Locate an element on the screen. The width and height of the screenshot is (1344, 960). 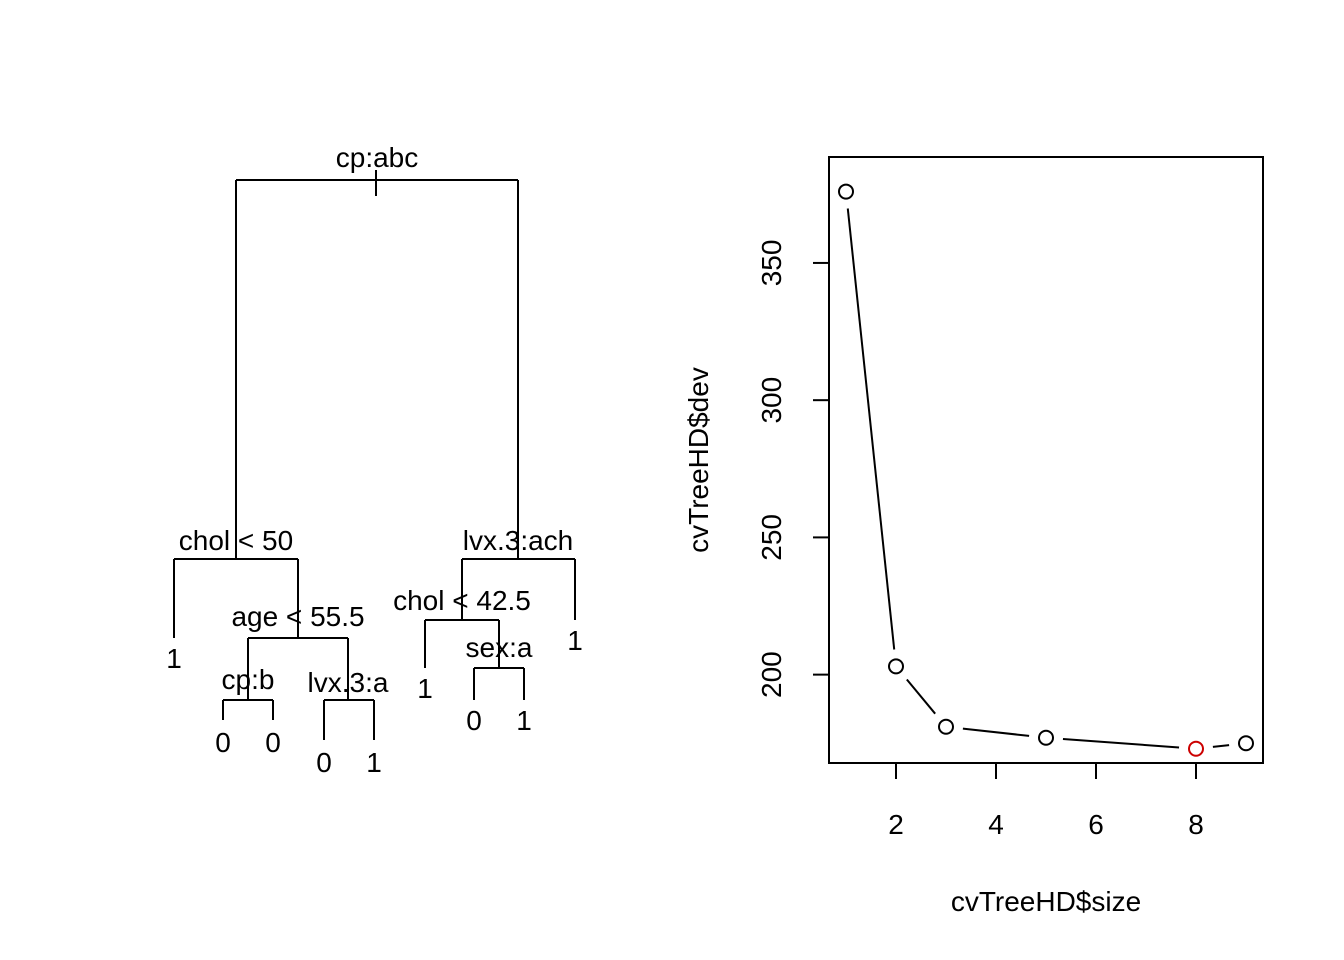
x-tick-label: 4 is located at coordinates (996, 824).